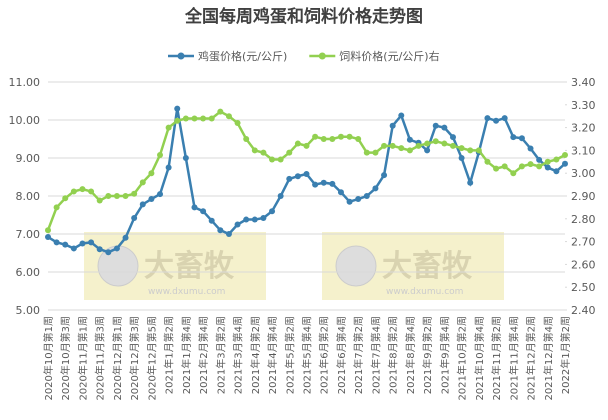 The width and height of the screenshot is (608, 420). I want to click on x-tick-label: 2021年4月第2周, so click(255, 355).